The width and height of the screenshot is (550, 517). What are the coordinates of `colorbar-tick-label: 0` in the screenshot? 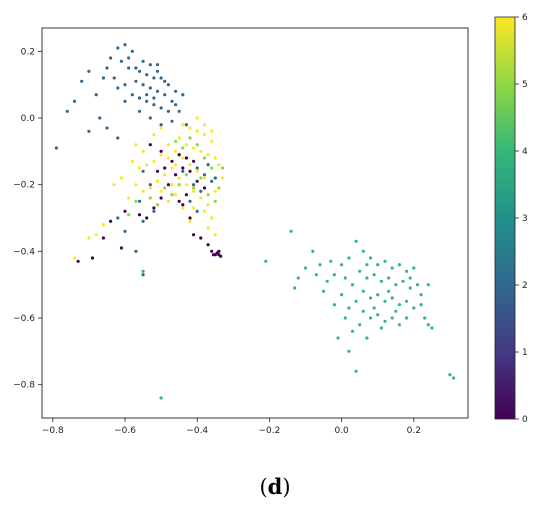 It's located at (525, 420).